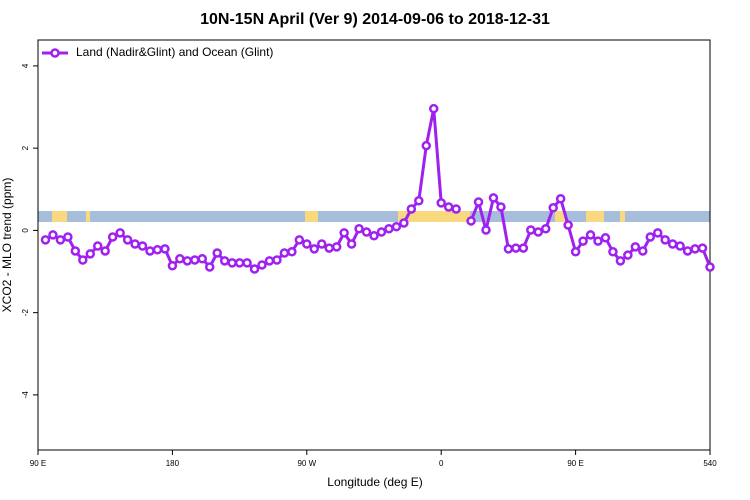 This screenshot has height=500, width=750. I want to click on land-ocean-strip, so click(374, 216).